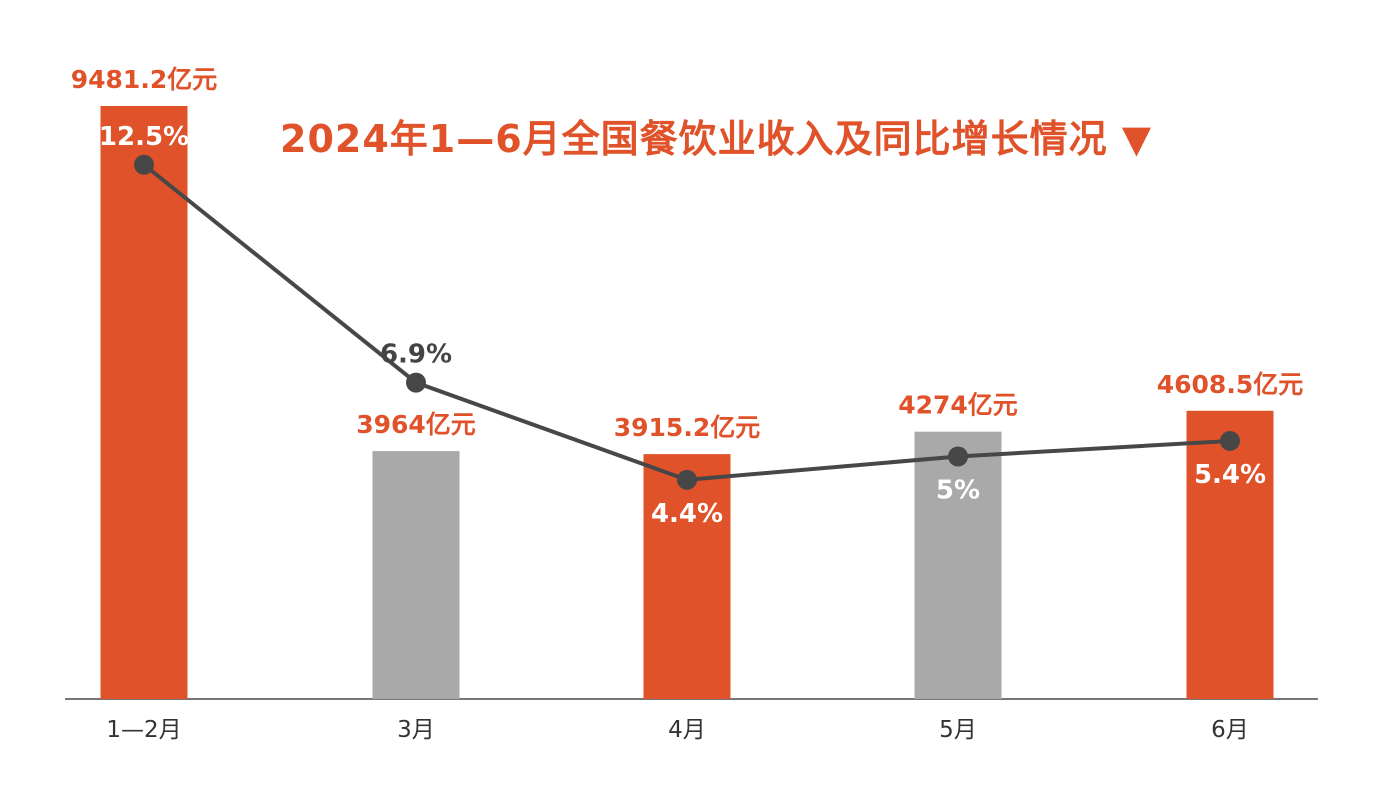 The width and height of the screenshot is (1399, 805). I want to click on growth-label: 6.9%, so click(416, 355).